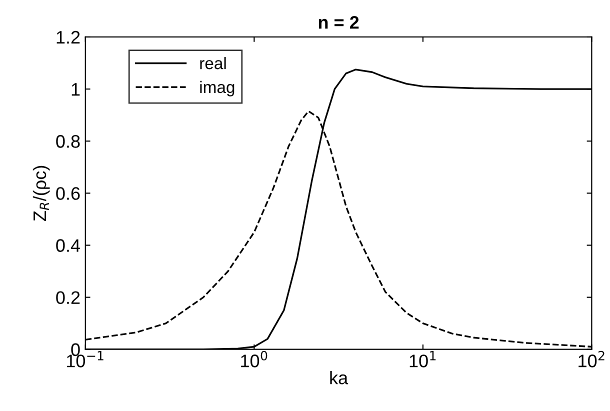 This screenshot has width=610, height=411. Describe the element at coordinates (68, 245) in the screenshot. I see `y-tick-label: 0.4` at that location.